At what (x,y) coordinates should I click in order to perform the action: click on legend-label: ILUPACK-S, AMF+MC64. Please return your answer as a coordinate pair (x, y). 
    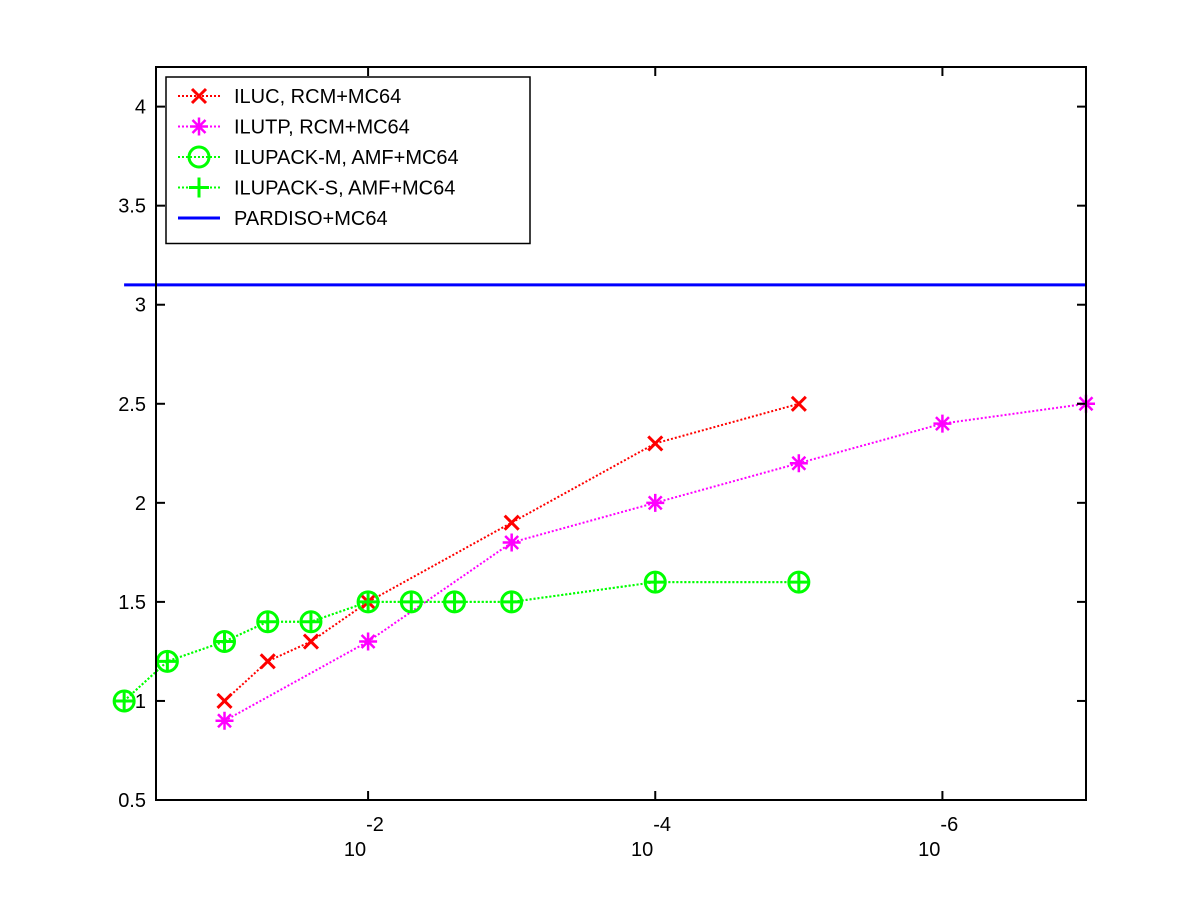
    Looking at the image, I should click on (344, 189).